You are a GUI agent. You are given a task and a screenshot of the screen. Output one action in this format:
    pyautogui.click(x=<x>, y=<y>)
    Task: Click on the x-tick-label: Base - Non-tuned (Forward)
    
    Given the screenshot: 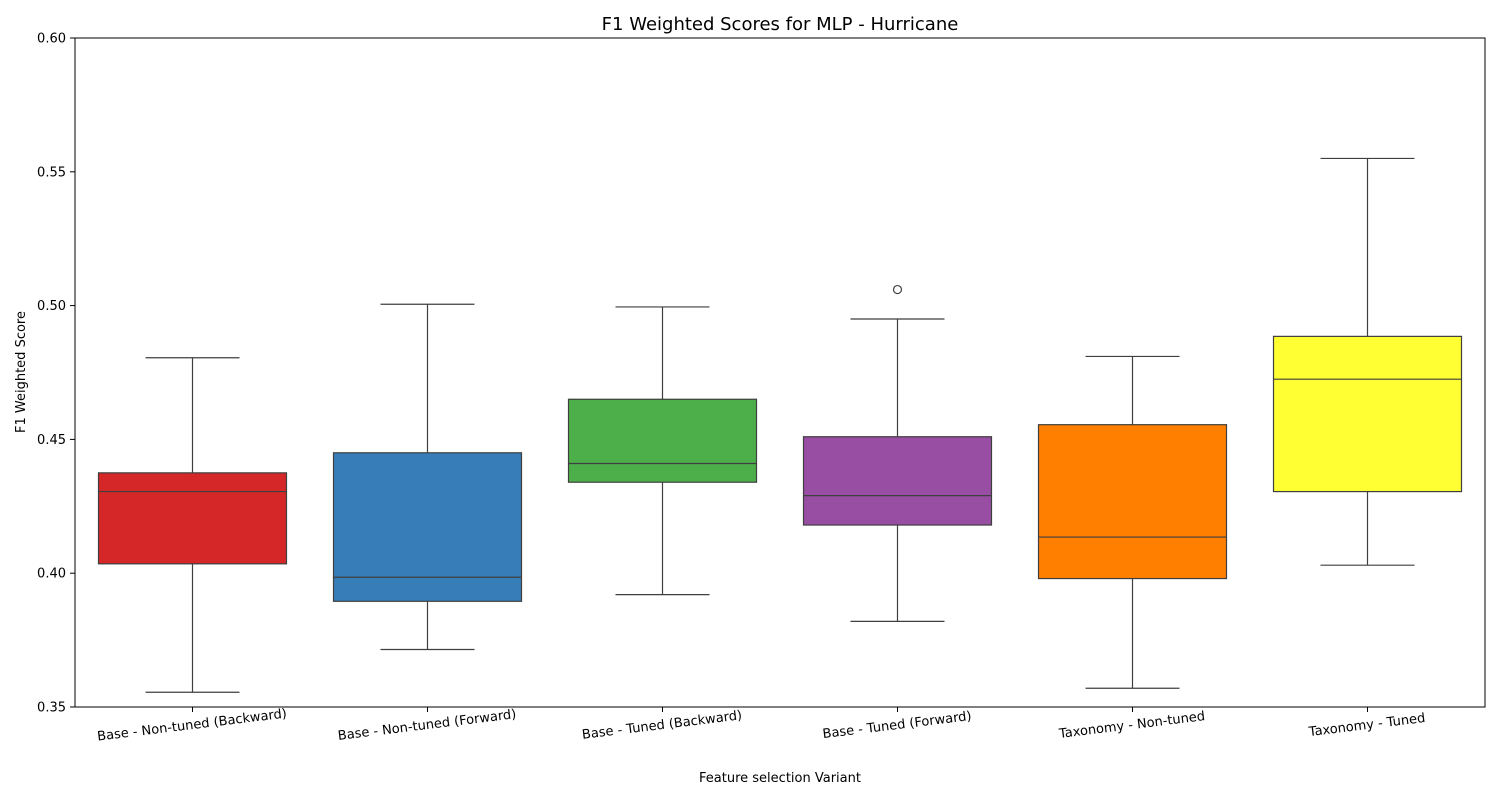 What is the action you would take?
    pyautogui.click(x=427, y=725)
    